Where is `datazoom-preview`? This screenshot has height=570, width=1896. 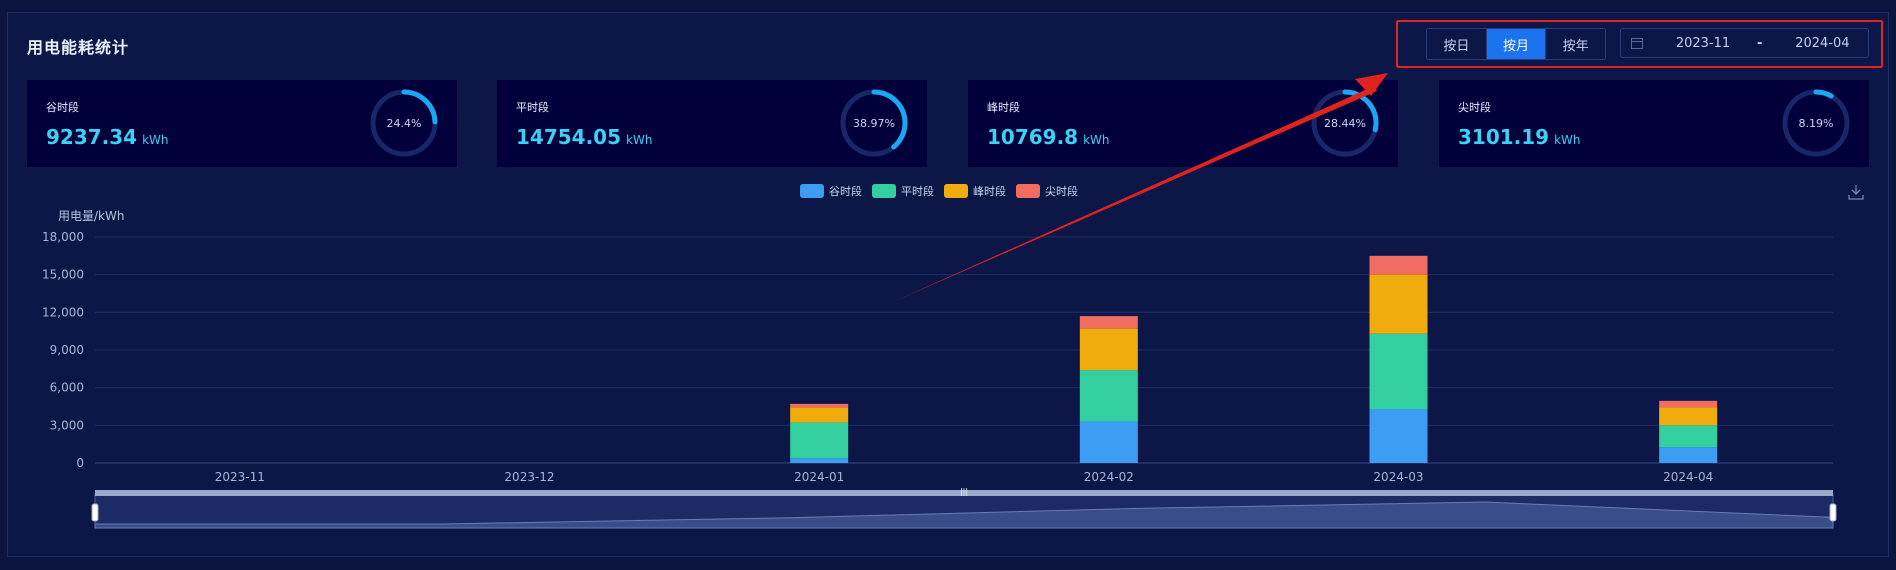 datazoom-preview is located at coordinates (964, 515).